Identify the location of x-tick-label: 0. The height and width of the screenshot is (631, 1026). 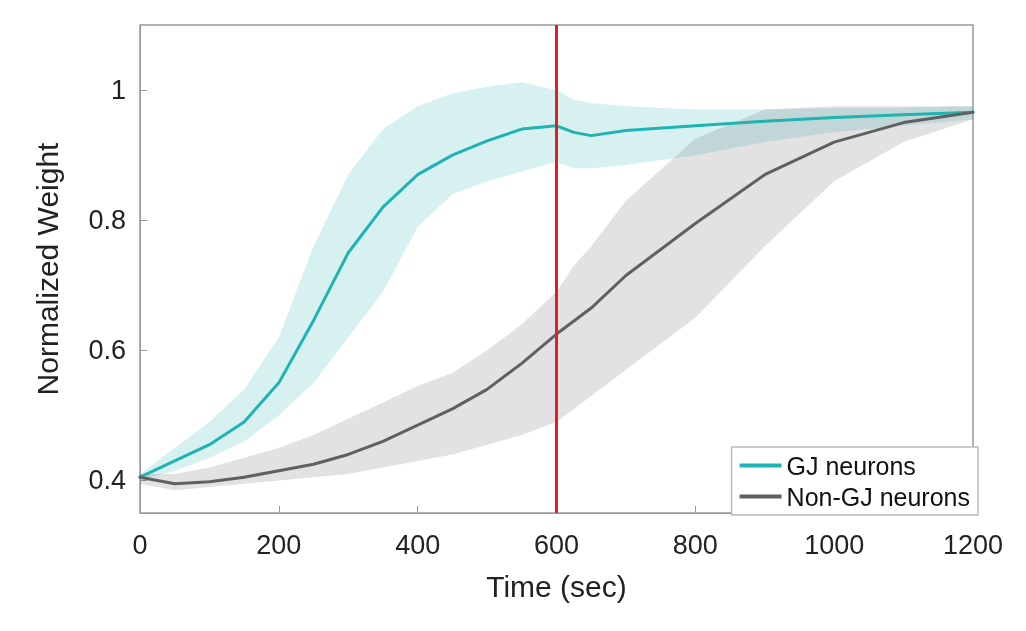
(140, 544).